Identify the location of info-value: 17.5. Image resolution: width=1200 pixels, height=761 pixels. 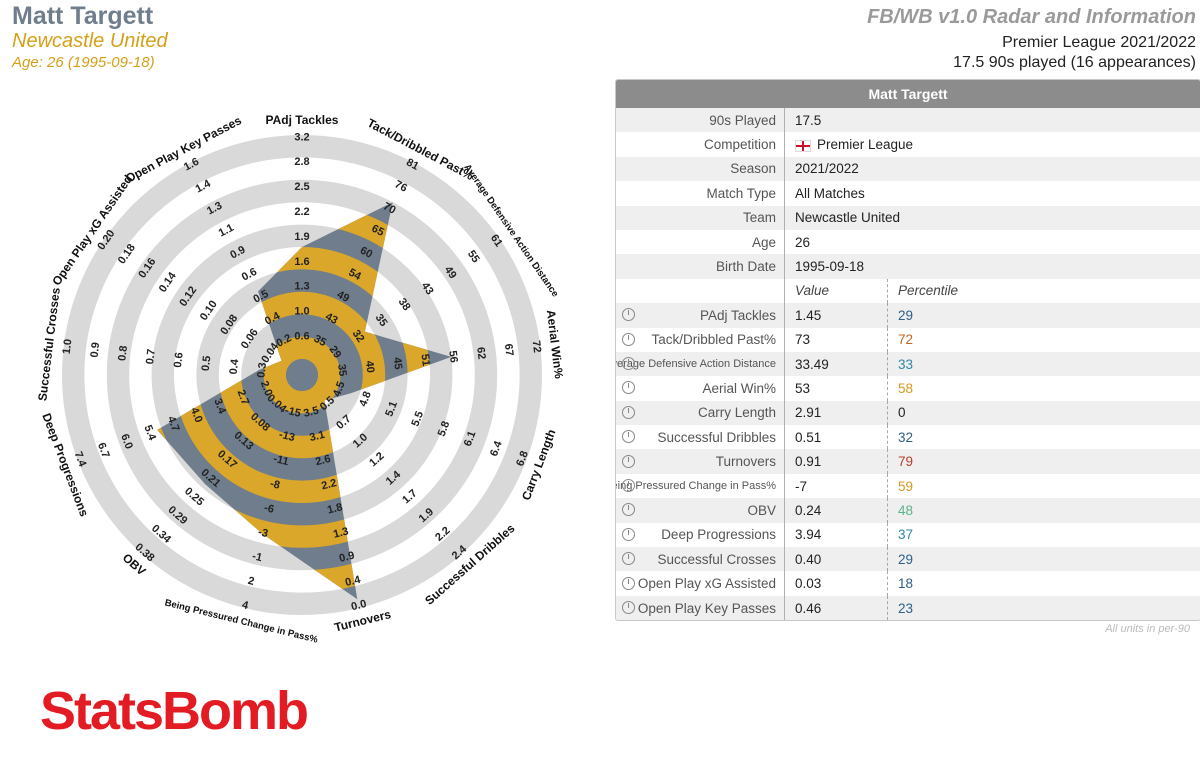
(803, 120).